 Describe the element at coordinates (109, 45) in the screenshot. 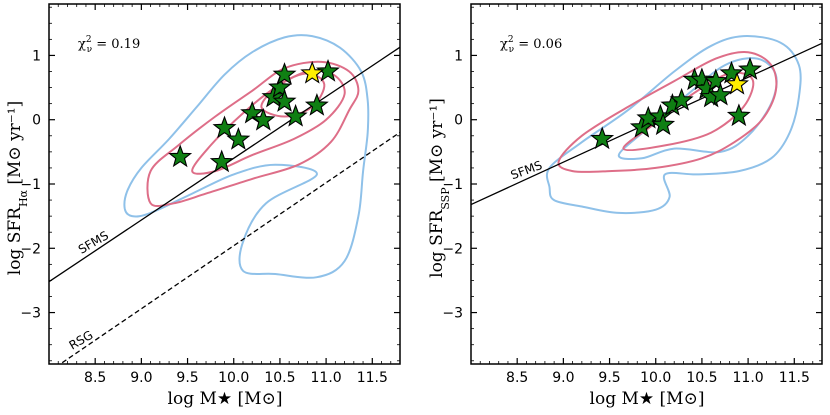

I see `left-chi-label: χ2 ν = 0.19` at that location.